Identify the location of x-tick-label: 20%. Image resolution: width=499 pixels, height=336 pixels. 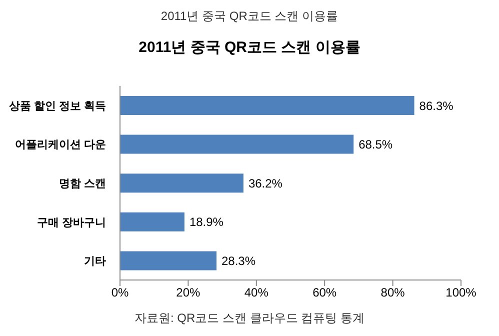
(188, 293).